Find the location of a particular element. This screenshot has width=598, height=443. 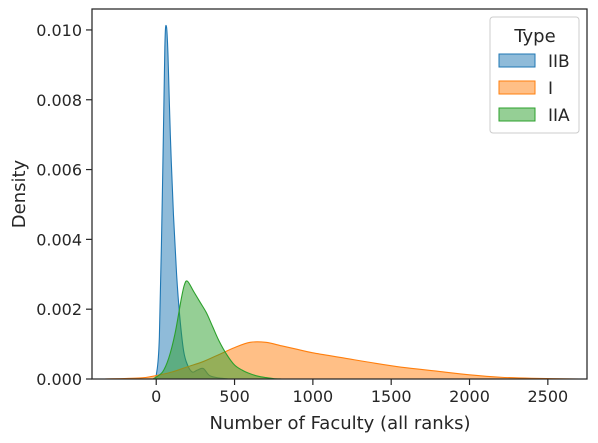

x-tick-label: 2000 is located at coordinates (469, 396).